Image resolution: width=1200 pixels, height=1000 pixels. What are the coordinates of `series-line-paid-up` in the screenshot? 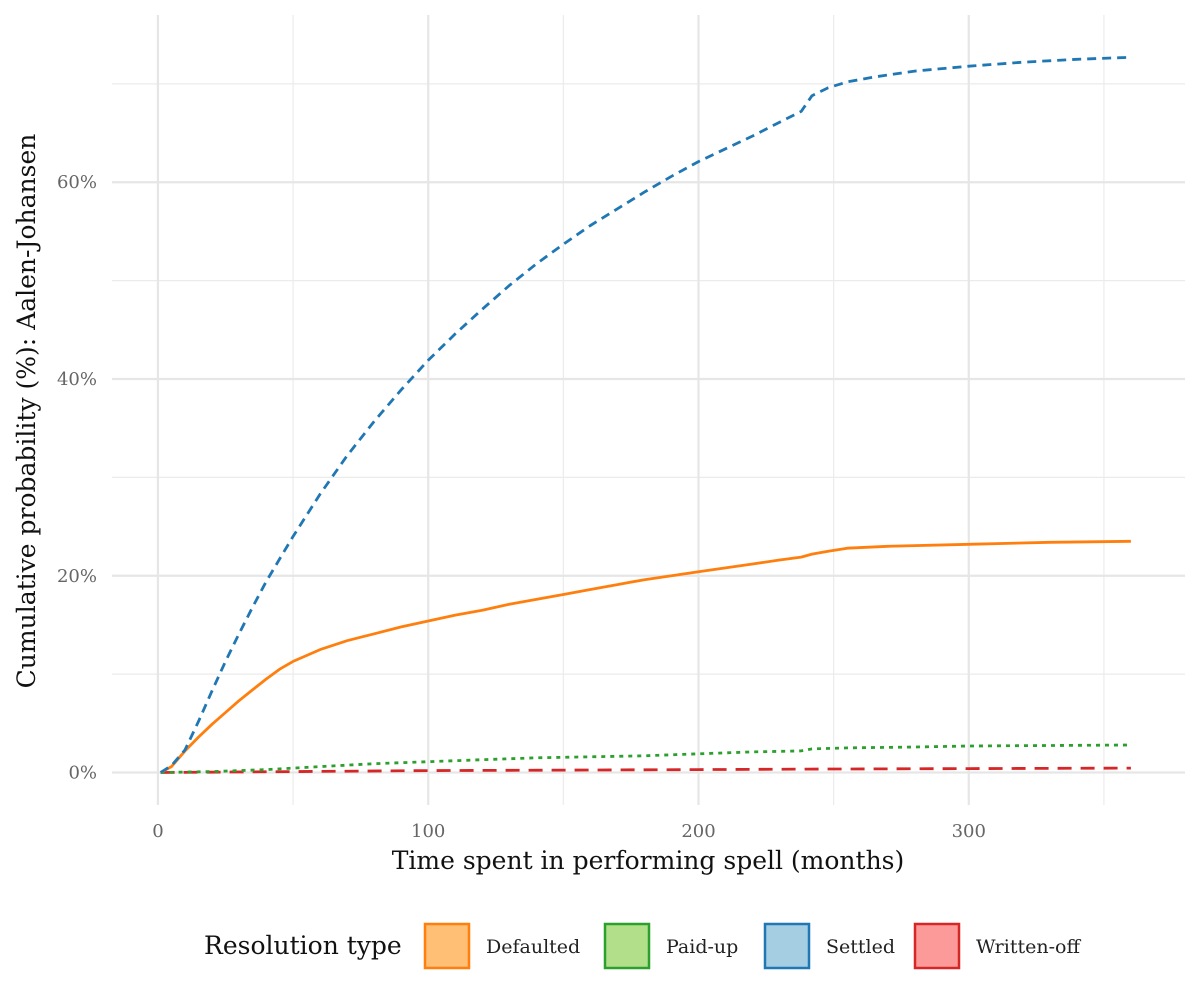 It's located at (645, 758).